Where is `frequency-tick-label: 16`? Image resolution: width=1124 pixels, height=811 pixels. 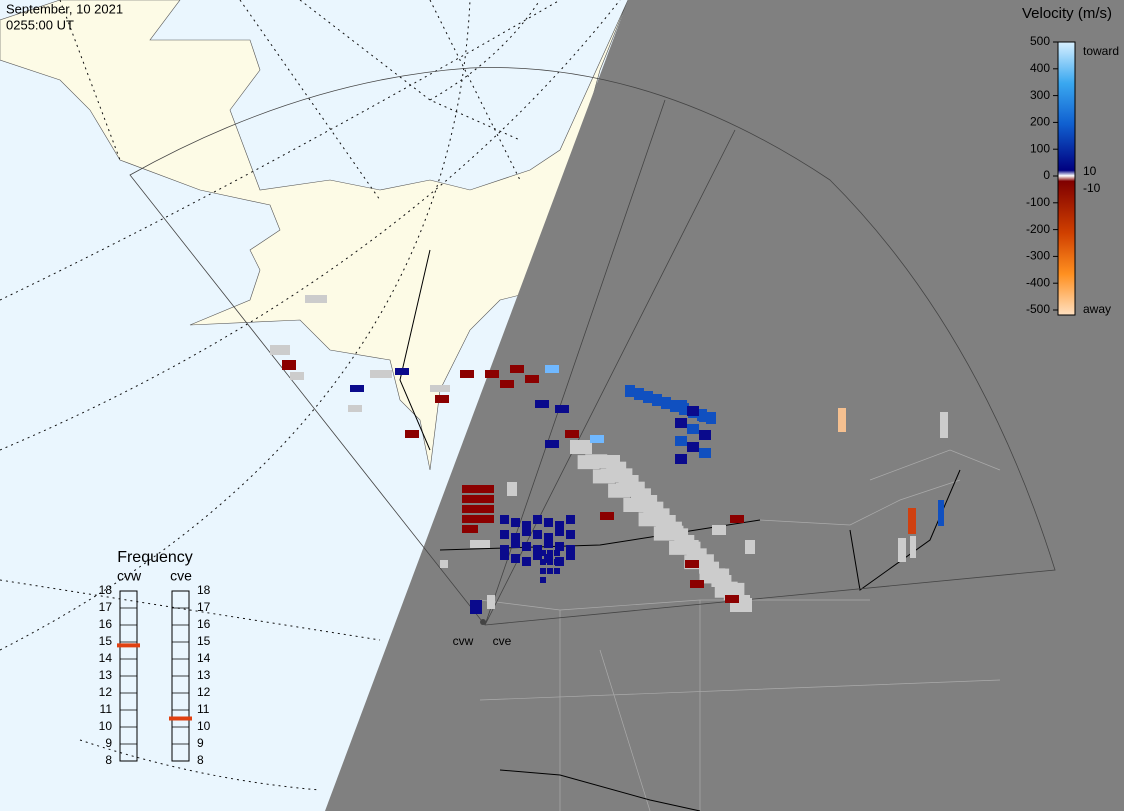
frequency-tick-label: 16 is located at coordinates (106, 624).